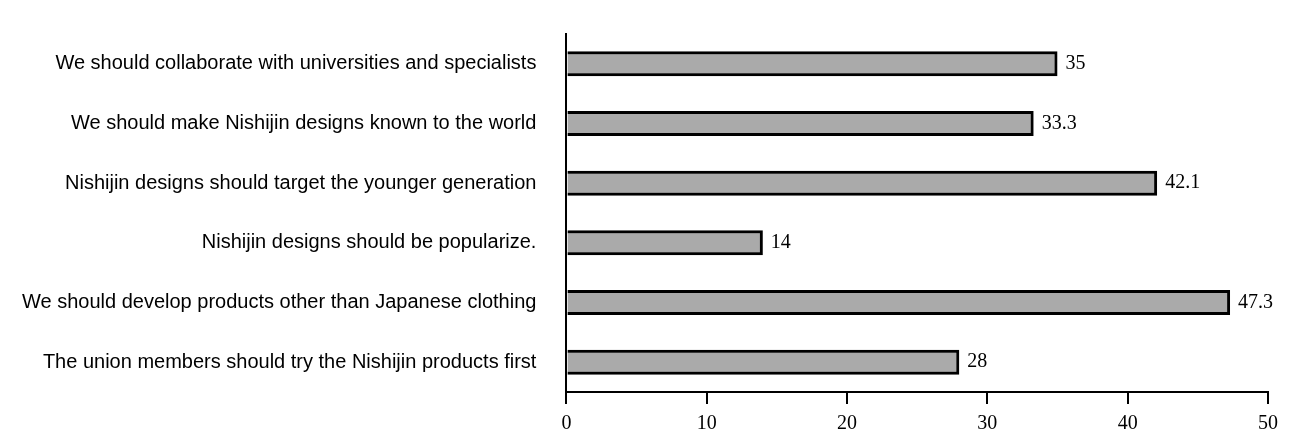 This screenshot has height=444, width=1308. What do you see at coordinates (1183, 181) in the screenshot?
I see `data-label: 42.1` at bounding box center [1183, 181].